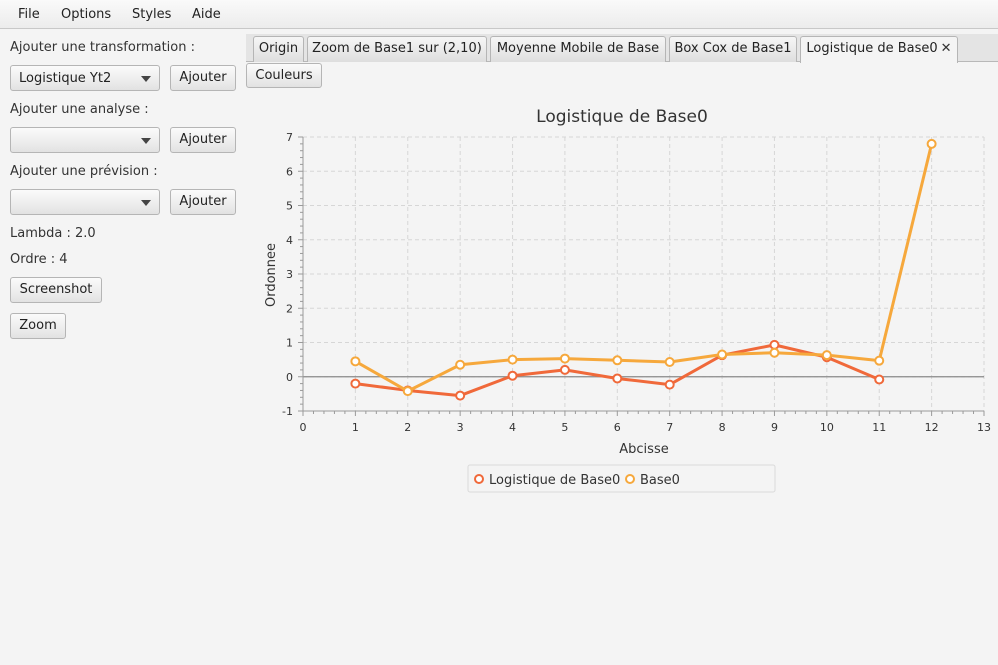 This screenshot has height=665, width=998. Describe the element at coordinates (407, 427) in the screenshot. I see `x-tick-label: 2` at that location.